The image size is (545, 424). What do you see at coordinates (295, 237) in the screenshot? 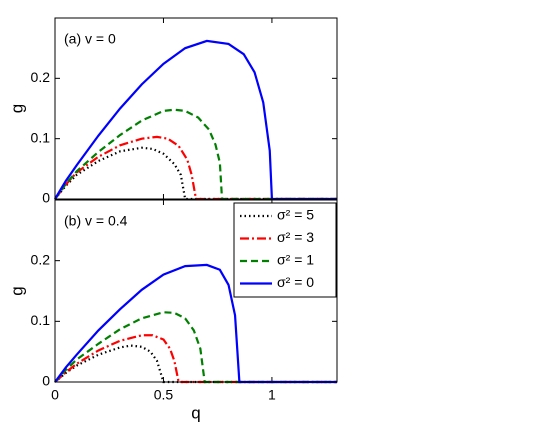
I see `legend-label: σ² = 3` at bounding box center [295, 237].